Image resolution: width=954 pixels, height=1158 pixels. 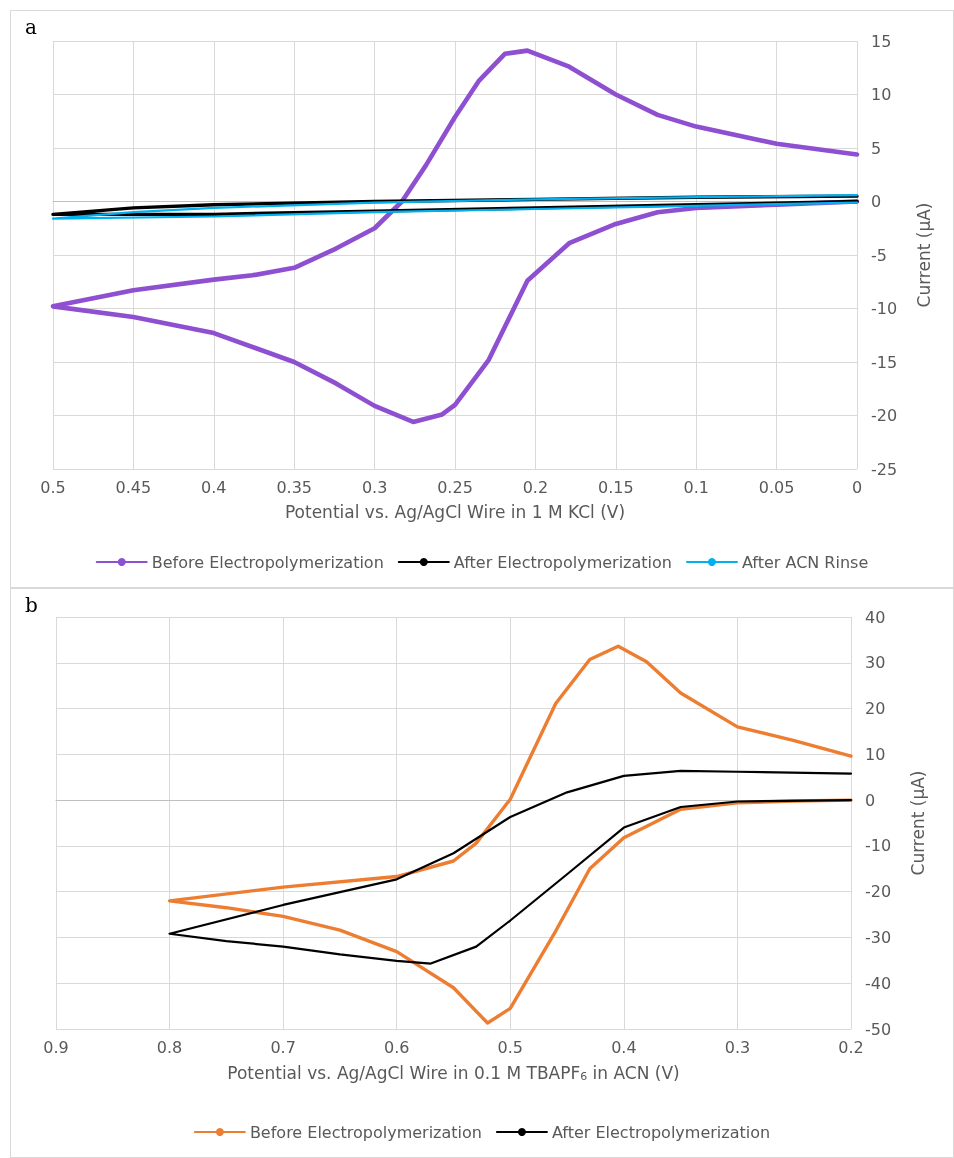 I want to click on line-series, so click(x=510, y=867).